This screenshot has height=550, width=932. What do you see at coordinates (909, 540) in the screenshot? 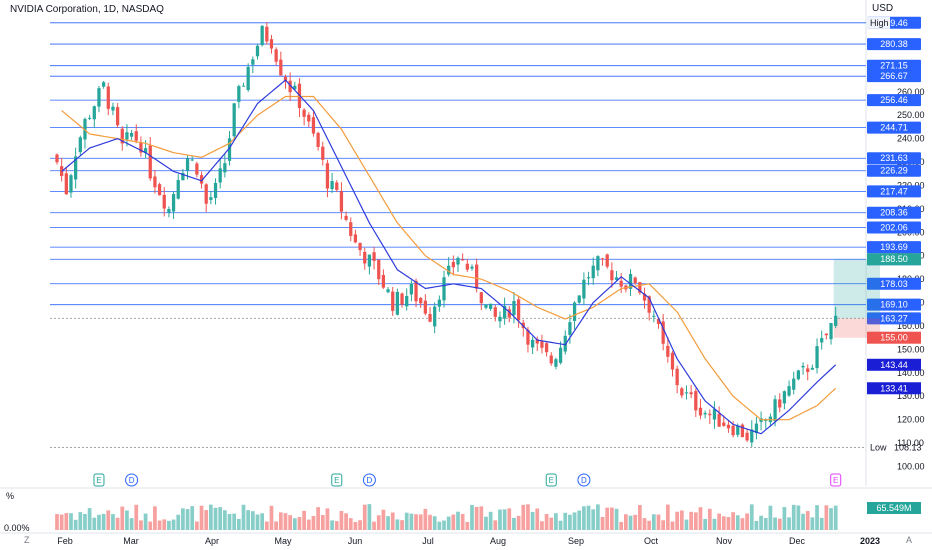
I see `auto-scale-button: A` at bounding box center [909, 540].